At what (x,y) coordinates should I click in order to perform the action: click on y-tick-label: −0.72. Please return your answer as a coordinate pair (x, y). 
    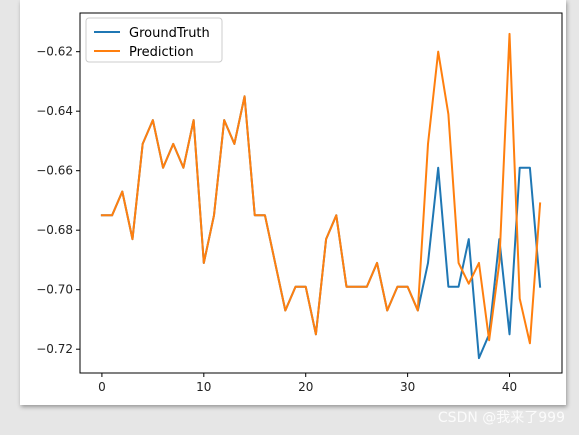
    Looking at the image, I should click on (54, 349).